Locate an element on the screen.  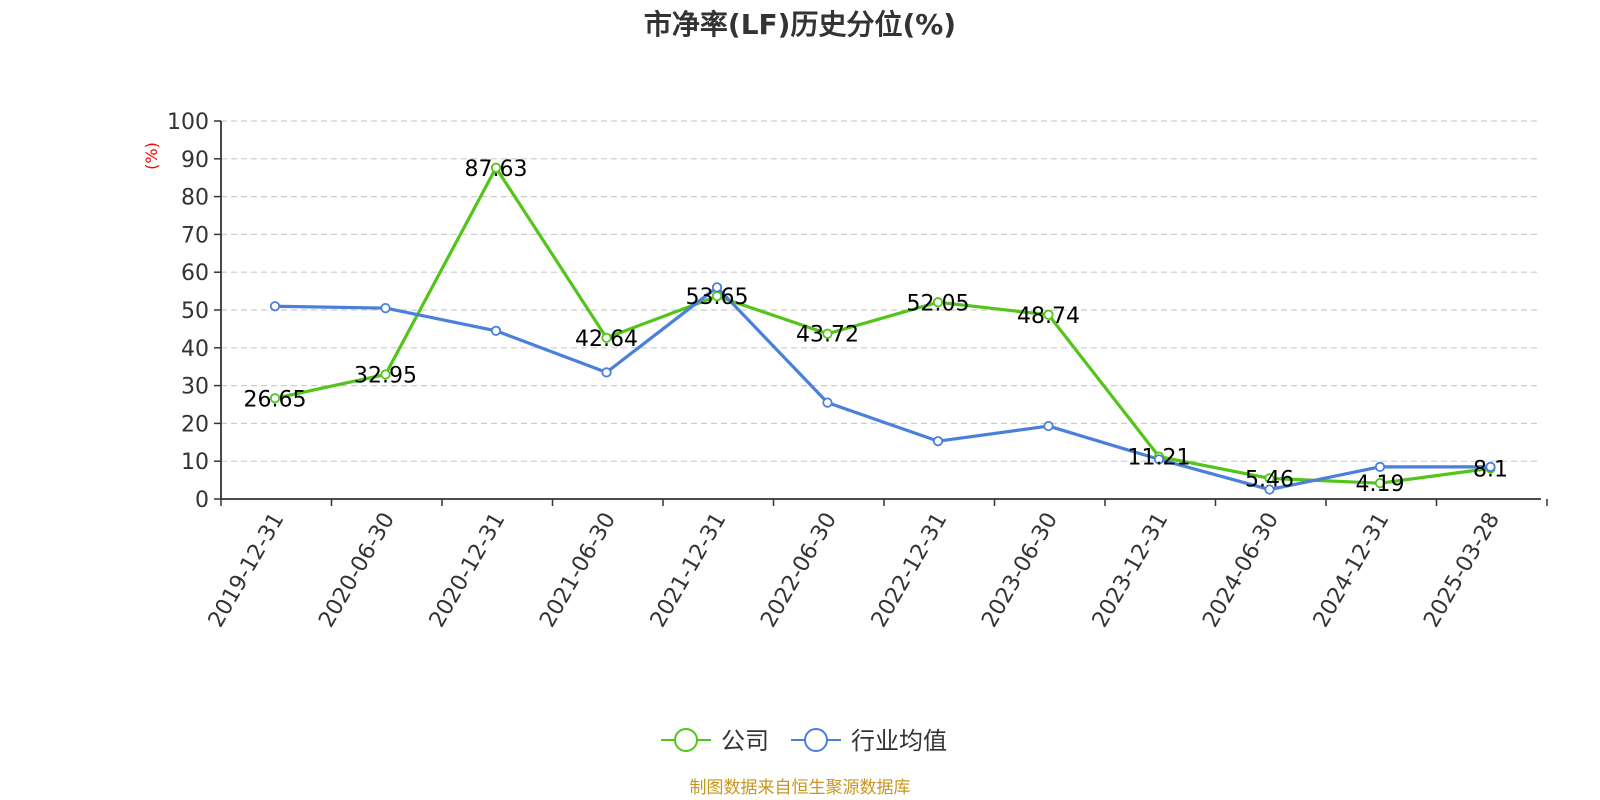
x-tick-label: 2023-12-31 is located at coordinates (1131, 570).